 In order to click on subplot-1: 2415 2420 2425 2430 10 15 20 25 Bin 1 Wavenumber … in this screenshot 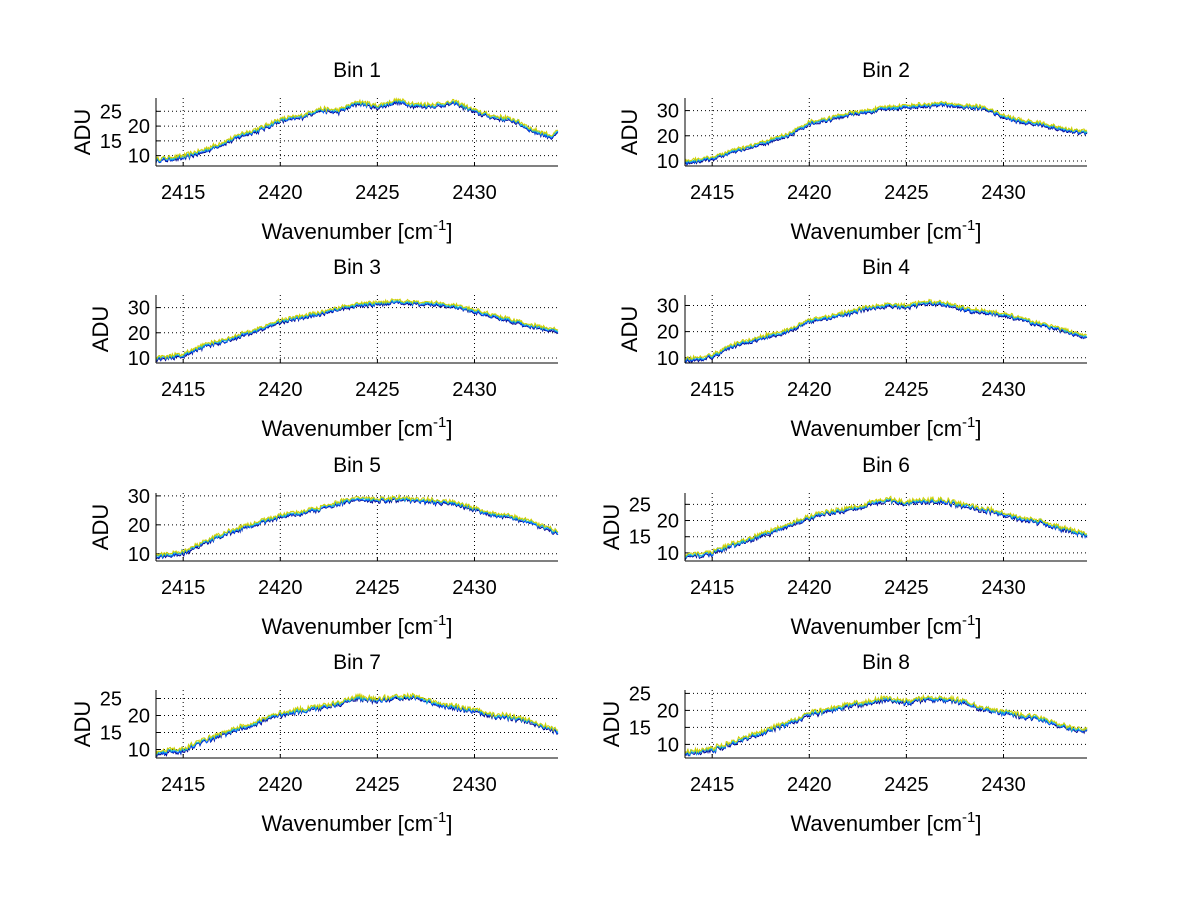, I will do `click(314, 151)`.